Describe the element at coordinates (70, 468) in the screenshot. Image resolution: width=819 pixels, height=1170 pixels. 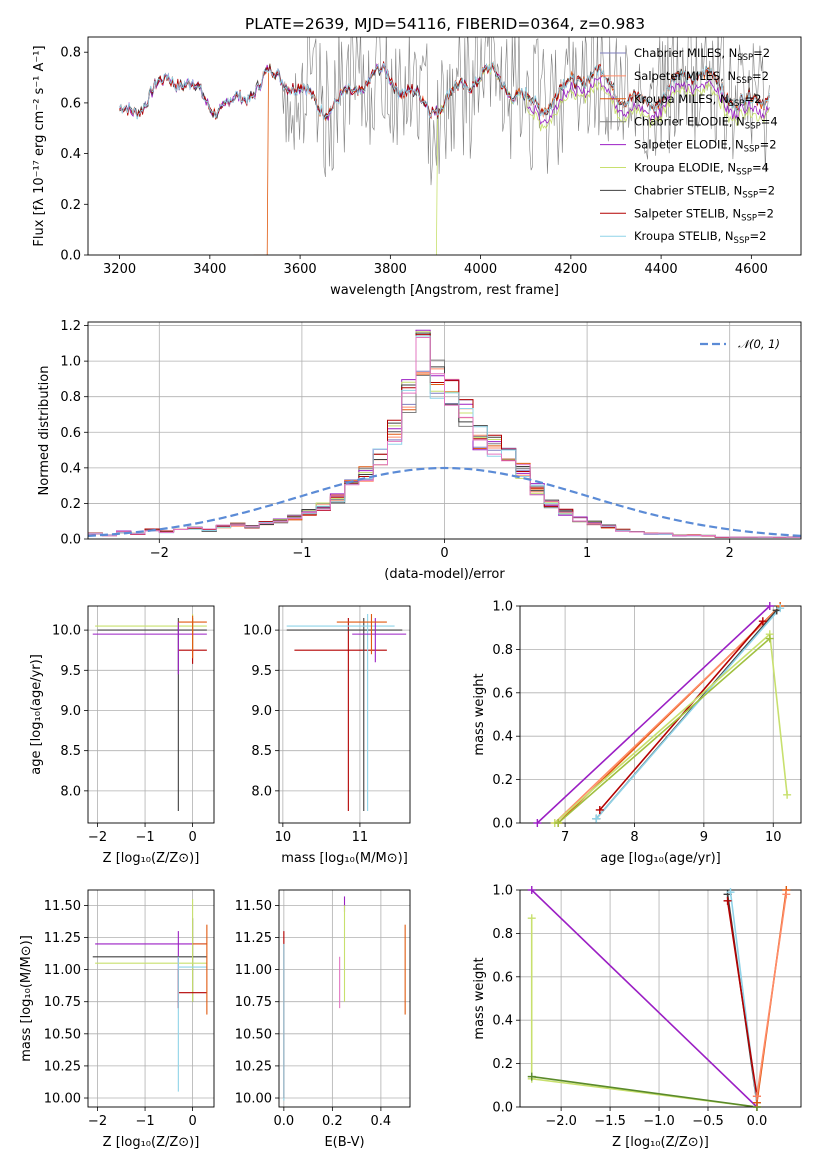
I see `residuals-ytick-label: 0.4` at that location.